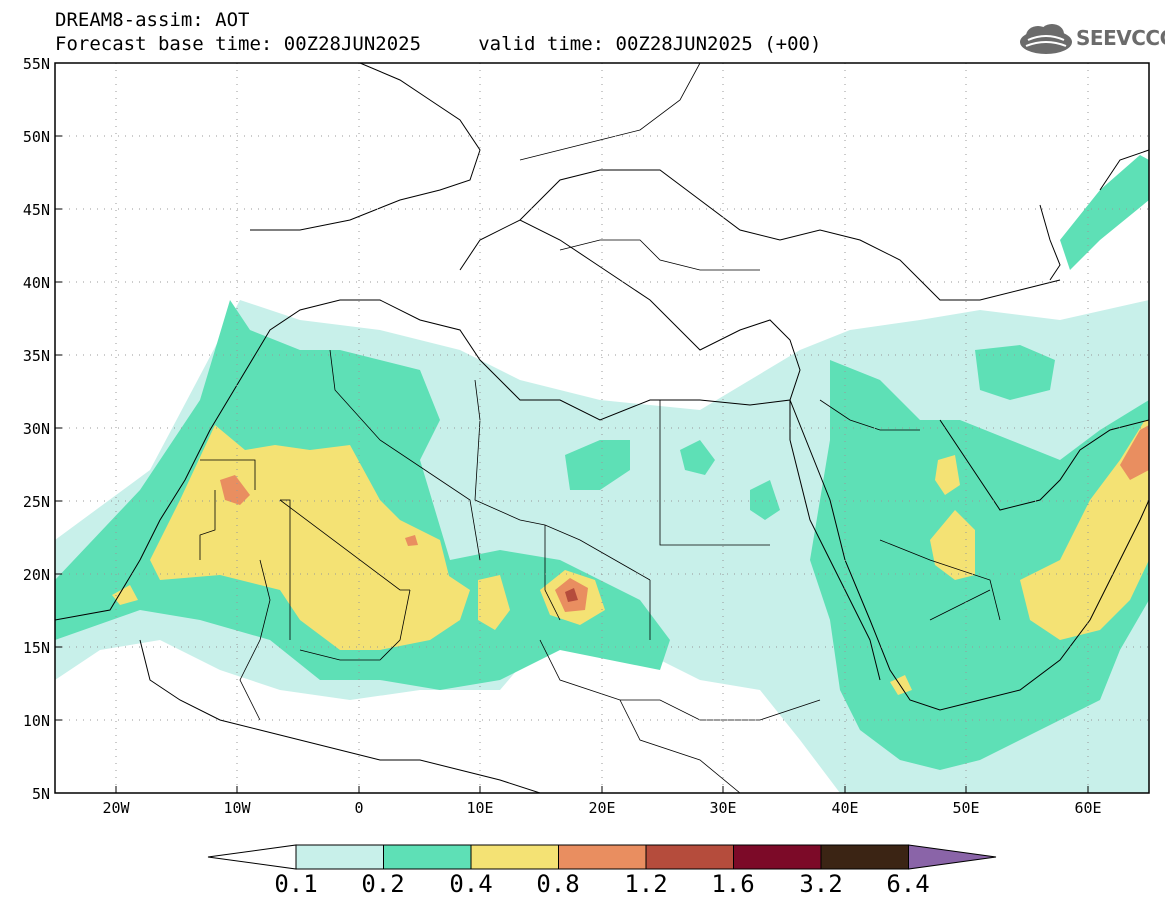  What do you see at coordinates (36, 64) in the screenshot?
I see `lat-label: 55N` at bounding box center [36, 64].